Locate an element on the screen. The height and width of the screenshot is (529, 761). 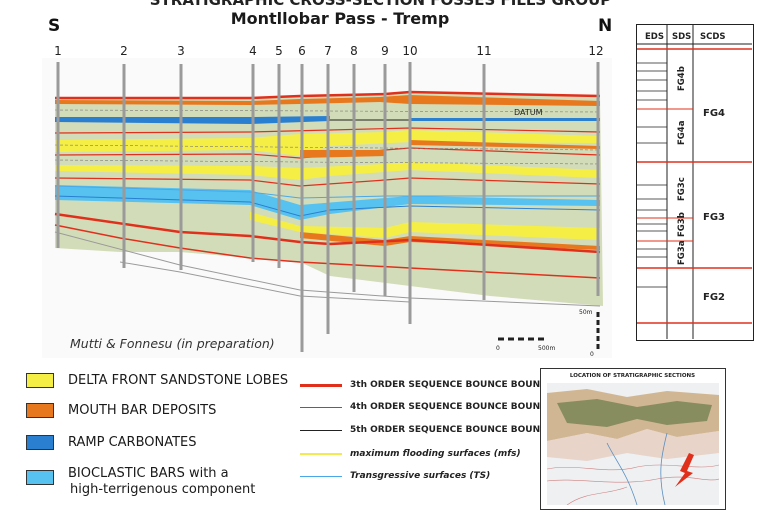
section-number-12: 12 is located at coordinates (596, 51).